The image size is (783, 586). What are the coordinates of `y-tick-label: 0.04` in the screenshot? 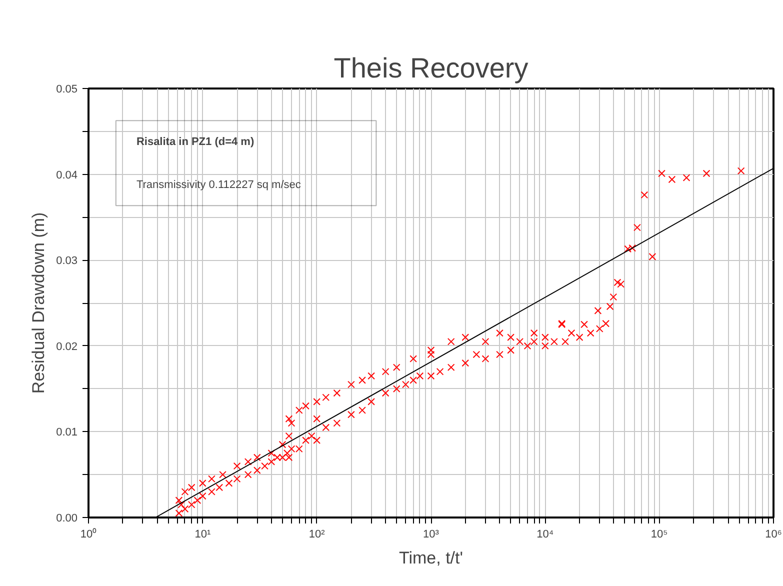 It's located at (67, 175).